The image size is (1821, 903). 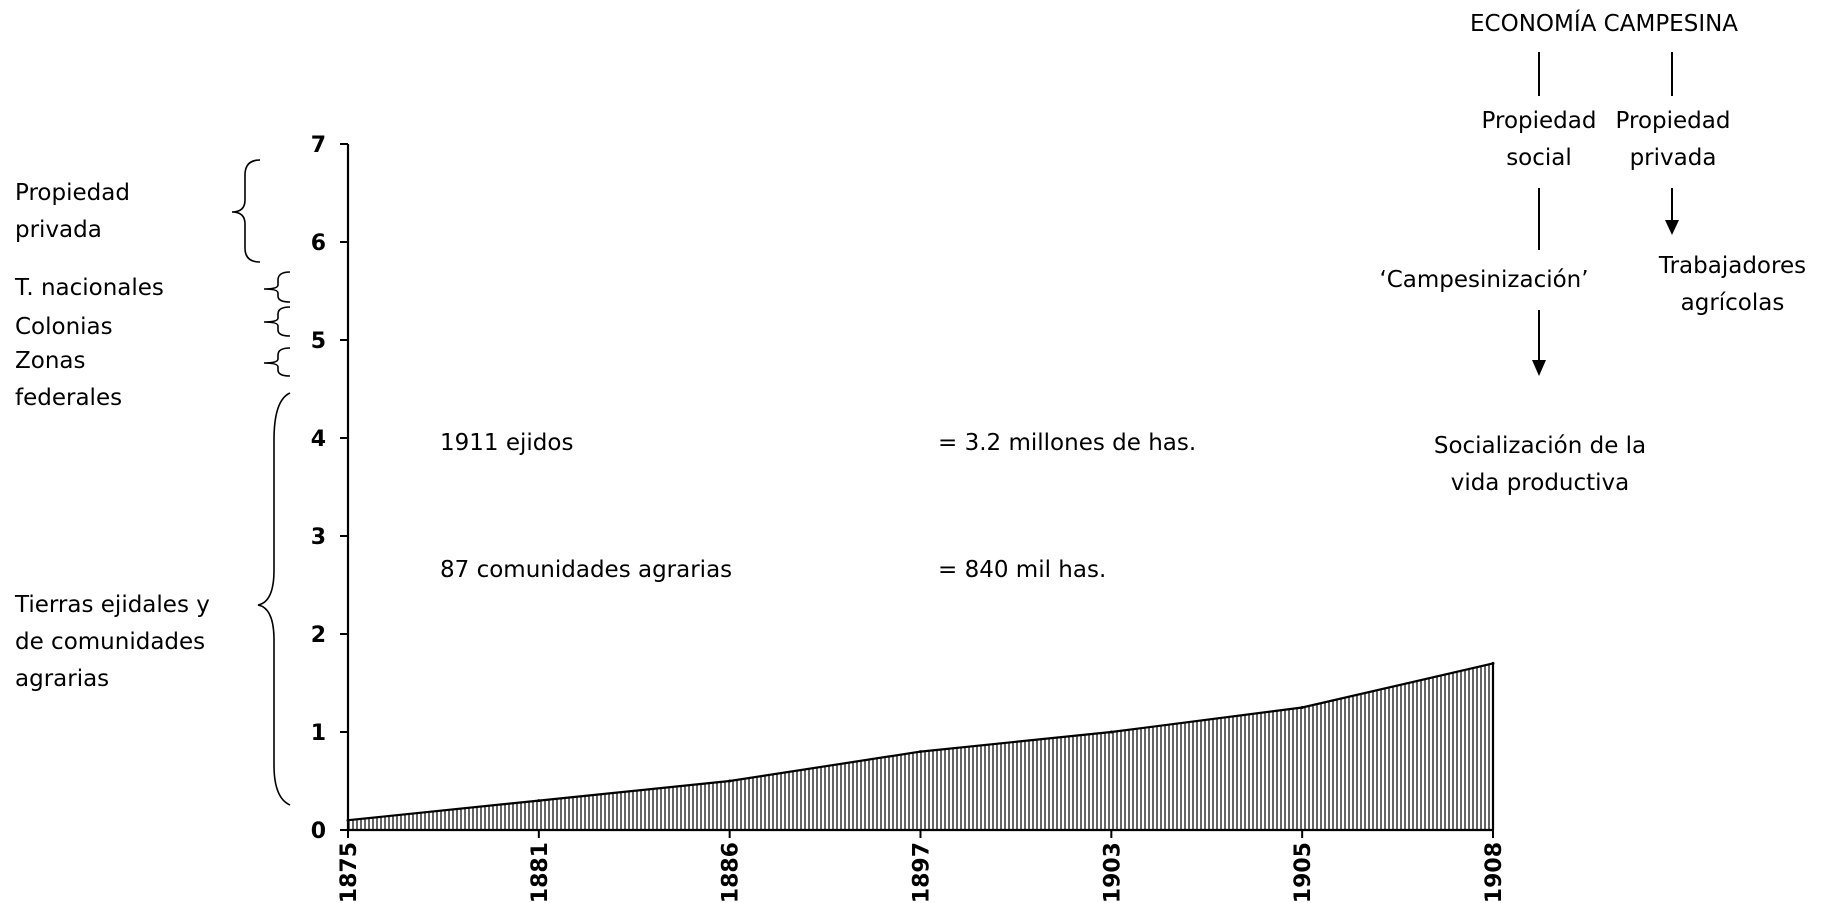 What do you see at coordinates (64, 327) in the screenshot?
I see `label-colonias: Colonias` at bounding box center [64, 327].